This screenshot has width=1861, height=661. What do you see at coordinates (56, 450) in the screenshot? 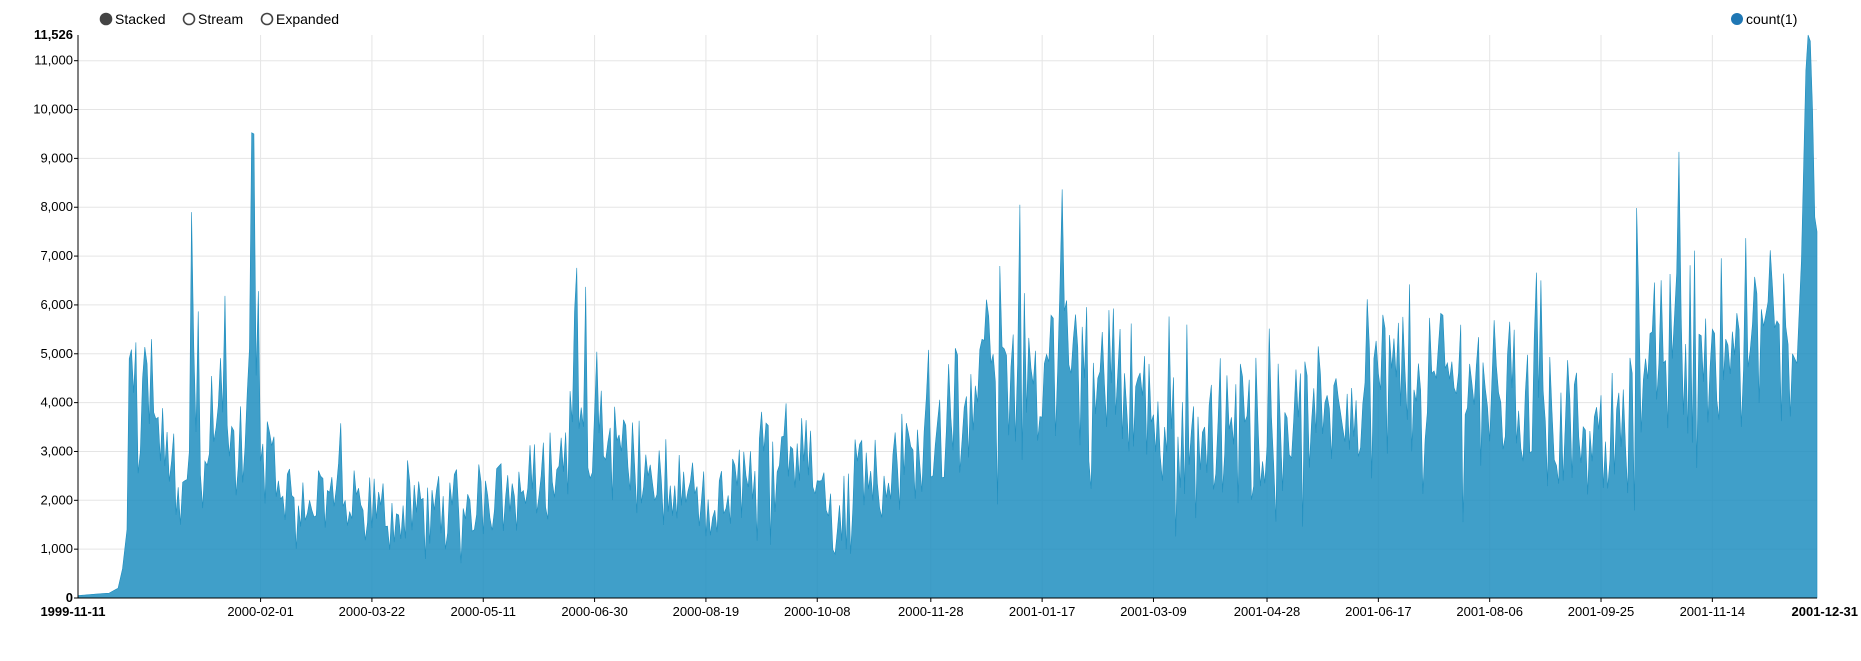
I see `y-tick-label: 3,000` at bounding box center [56, 450].